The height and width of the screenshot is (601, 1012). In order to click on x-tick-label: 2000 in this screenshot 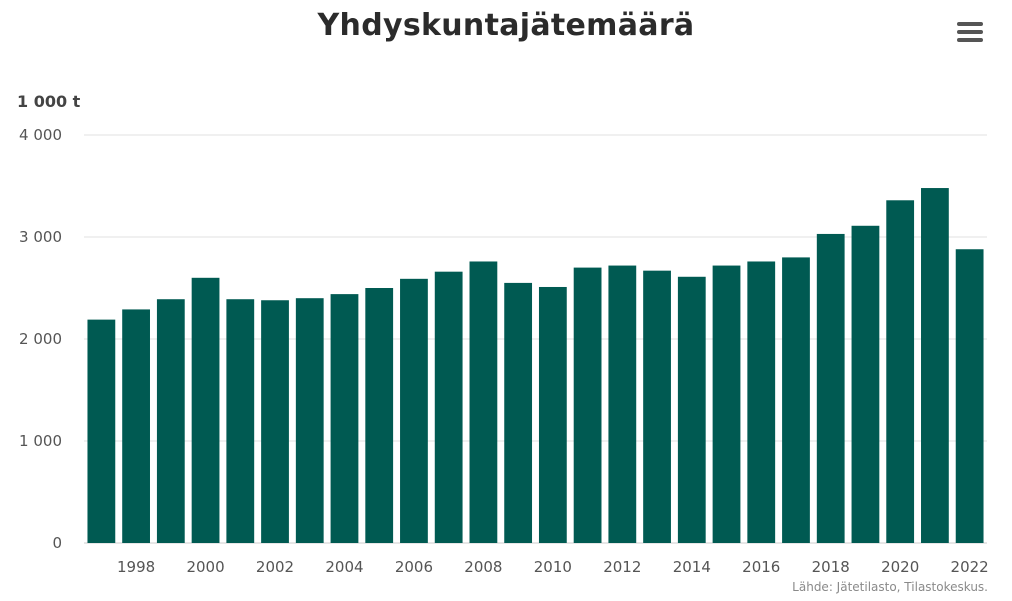, I will do `click(205, 567)`.